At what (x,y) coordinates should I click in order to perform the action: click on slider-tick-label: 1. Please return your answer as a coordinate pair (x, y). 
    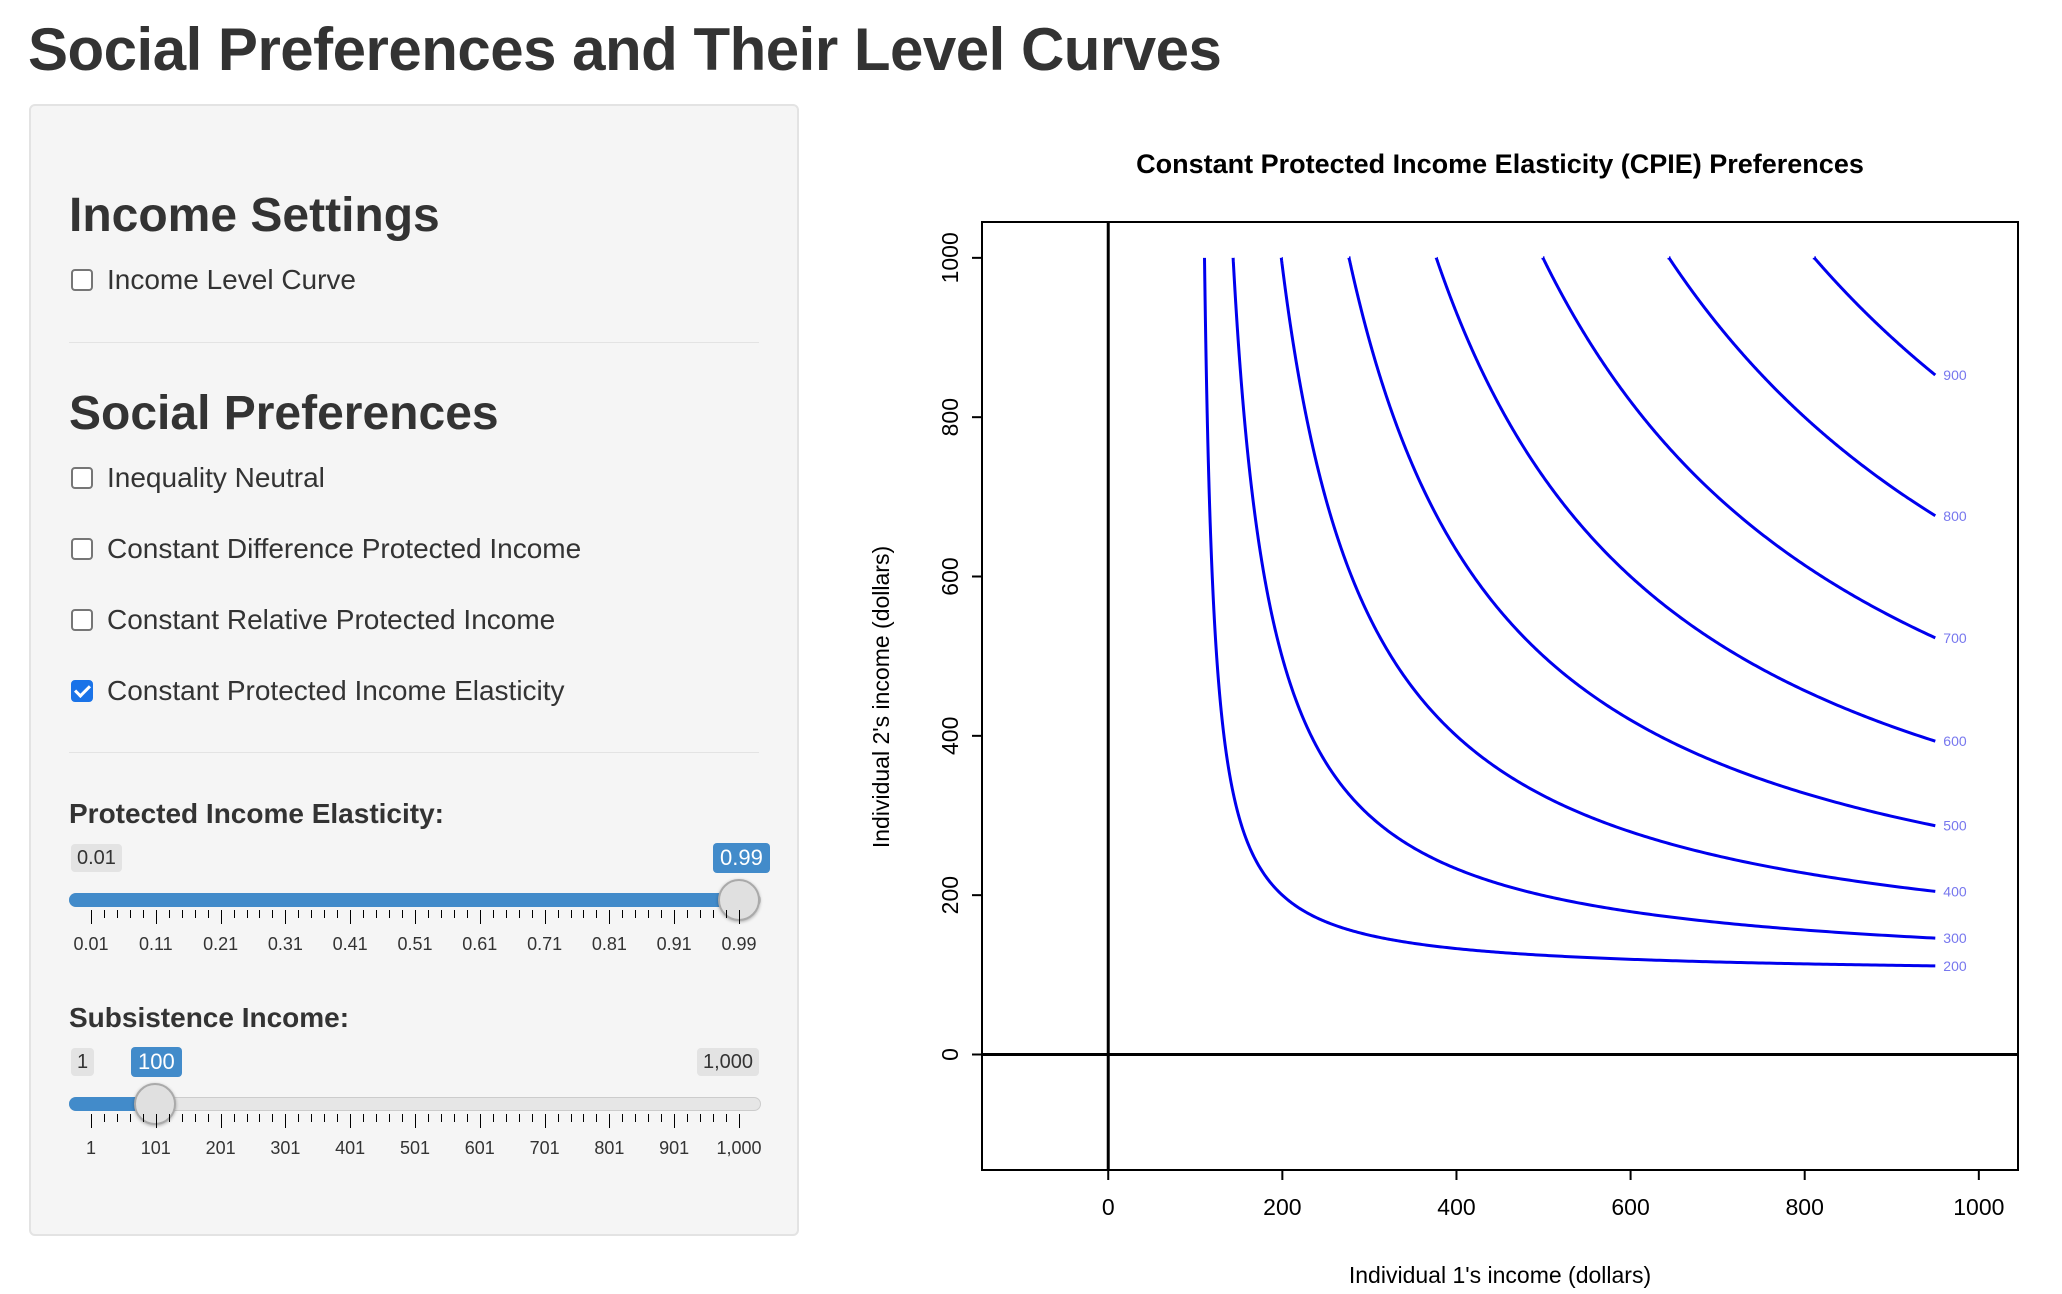
    Looking at the image, I should click on (91, 1148).